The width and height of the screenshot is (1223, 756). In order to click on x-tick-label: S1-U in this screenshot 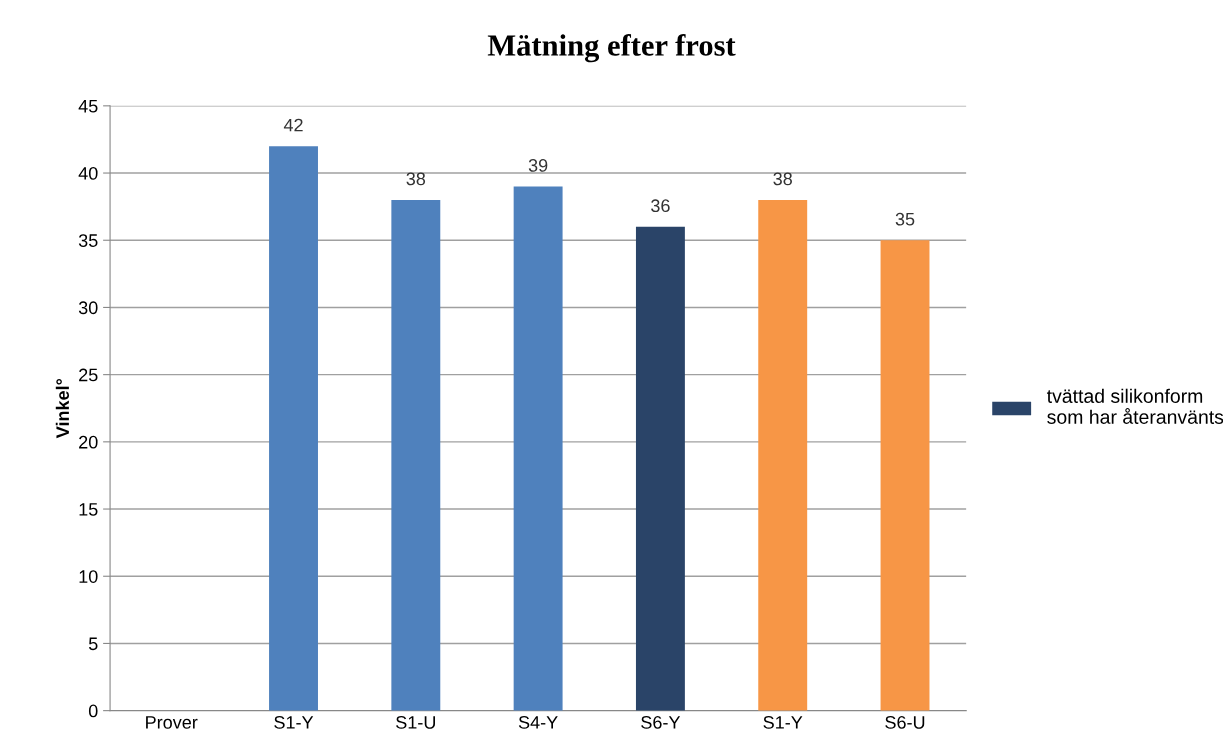, I will do `click(415, 722)`.